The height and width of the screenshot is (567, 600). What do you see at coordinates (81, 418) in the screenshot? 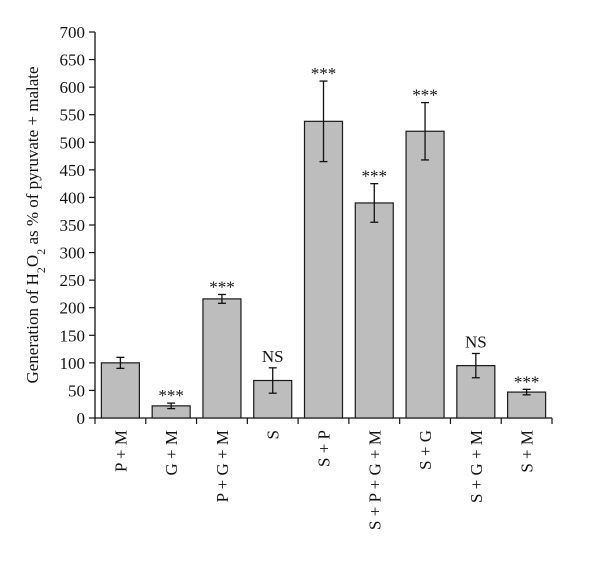
I see `y-tick-label: 0` at bounding box center [81, 418].